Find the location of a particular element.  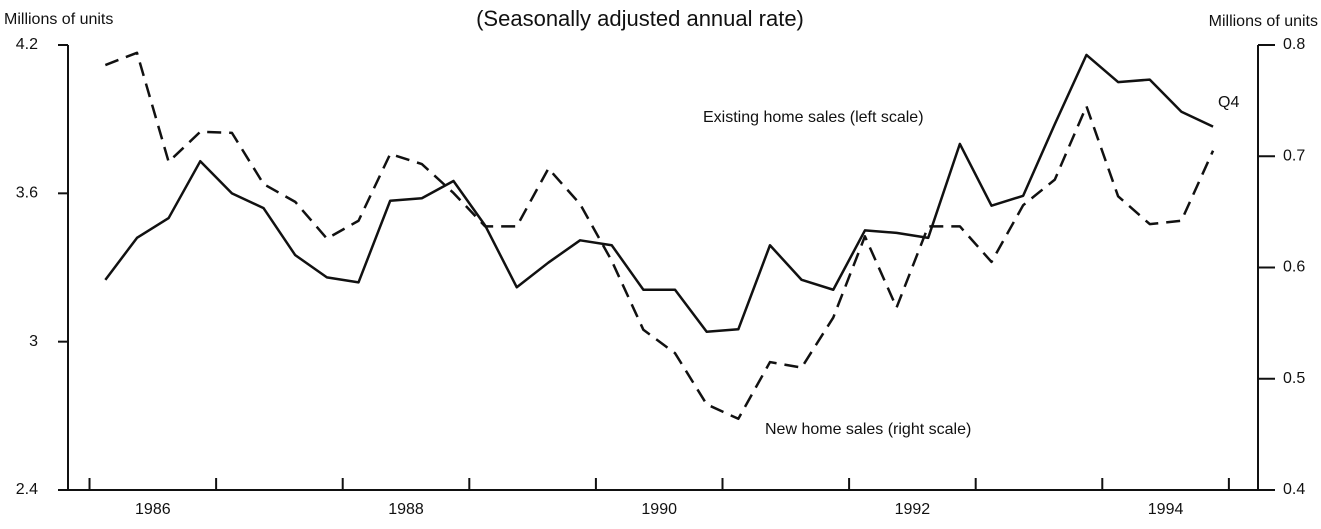

x-tick-label: 1990 is located at coordinates (659, 509).